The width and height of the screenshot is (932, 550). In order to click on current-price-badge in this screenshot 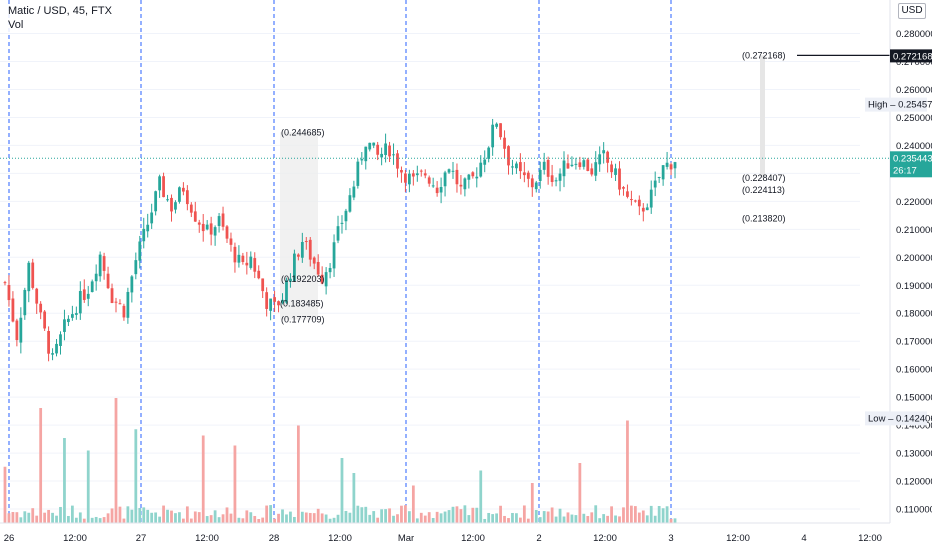, I will do `click(911, 164)`.